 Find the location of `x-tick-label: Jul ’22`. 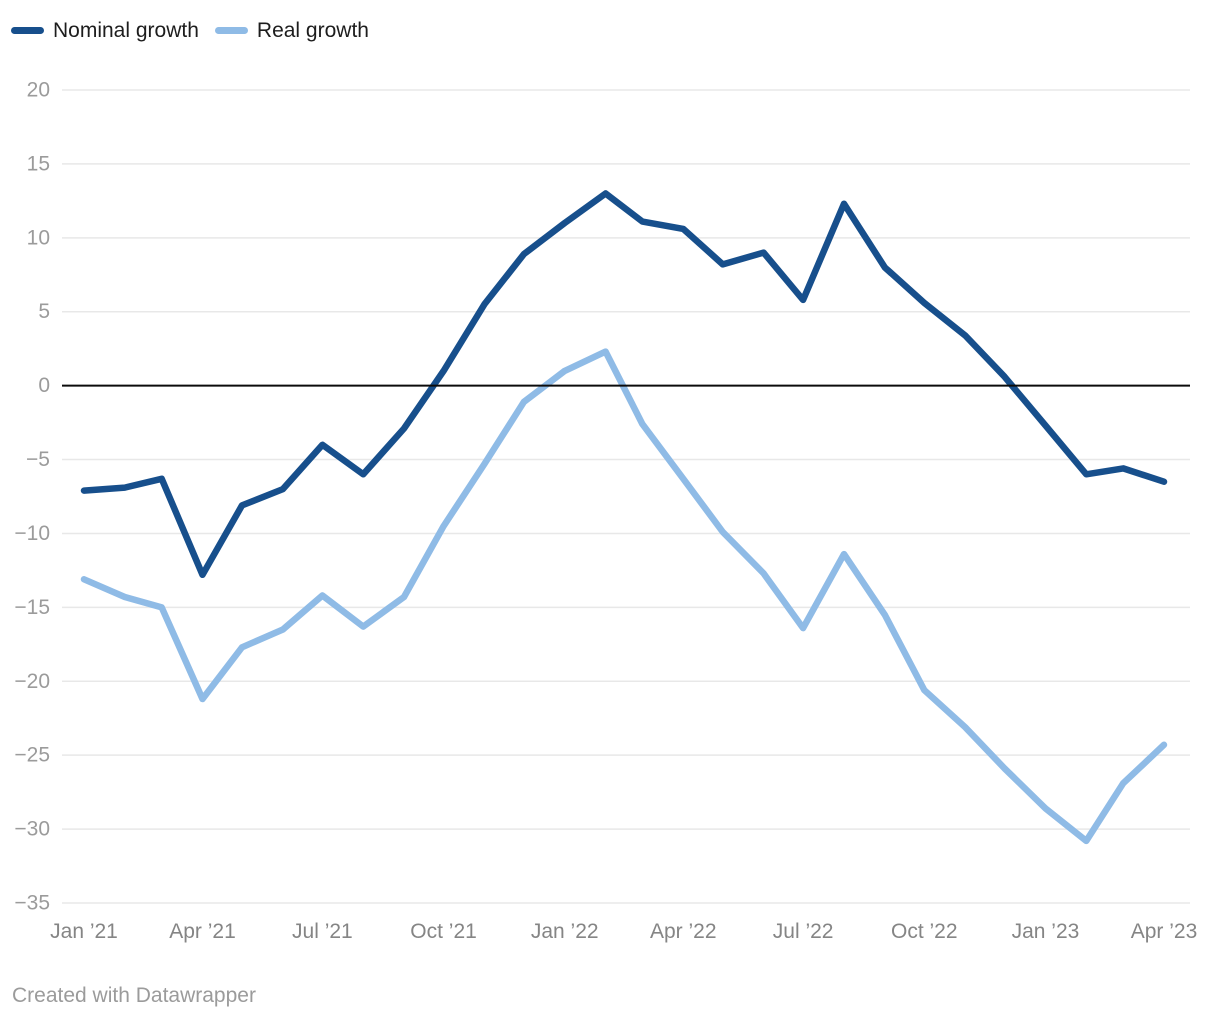

x-tick-label: Jul ’22 is located at coordinates (803, 931).